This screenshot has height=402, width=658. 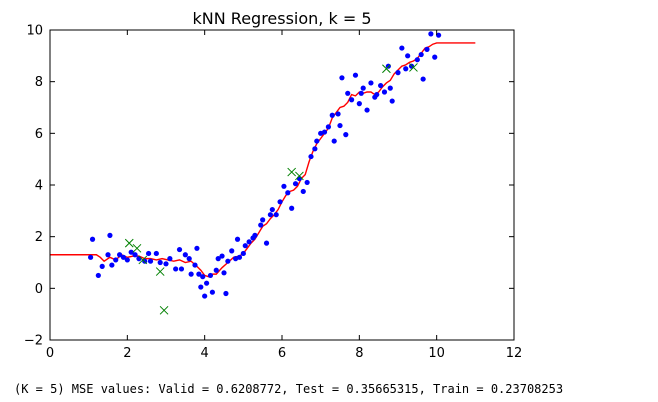 What do you see at coordinates (34, 31) in the screenshot?
I see `y-tick-label: 10` at bounding box center [34, 31].